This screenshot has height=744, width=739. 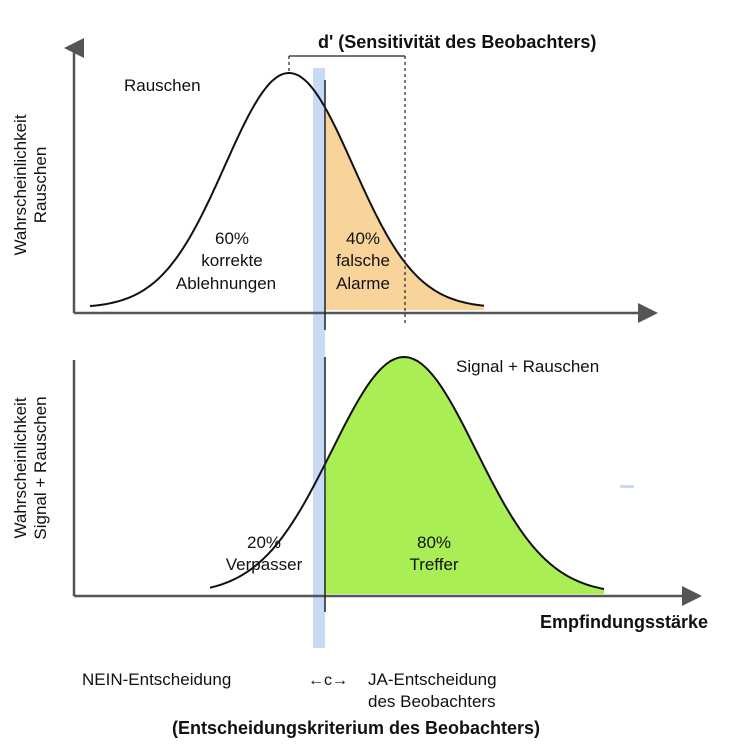 What do you see at coordinates (162, 85) in the screenshot?
I see `noise-curve-label: Rauschen` at bounding box center [162, 85].